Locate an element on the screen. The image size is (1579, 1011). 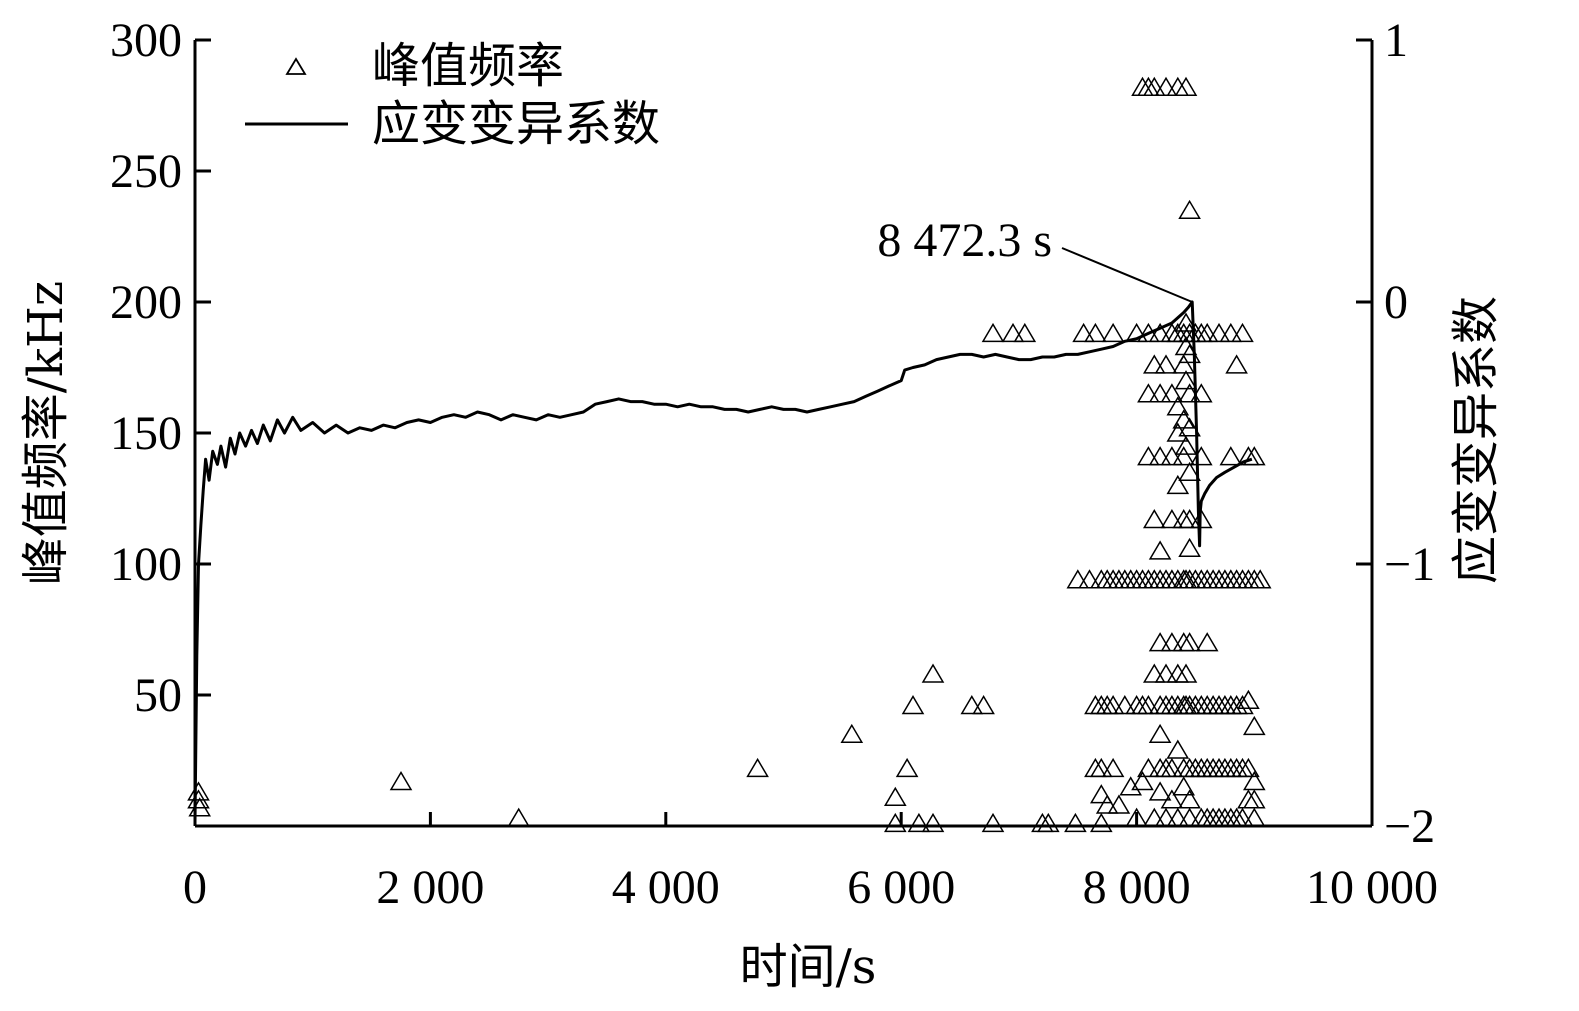
x-tick-label: 10 000 is located at coordinates (1372, 887).